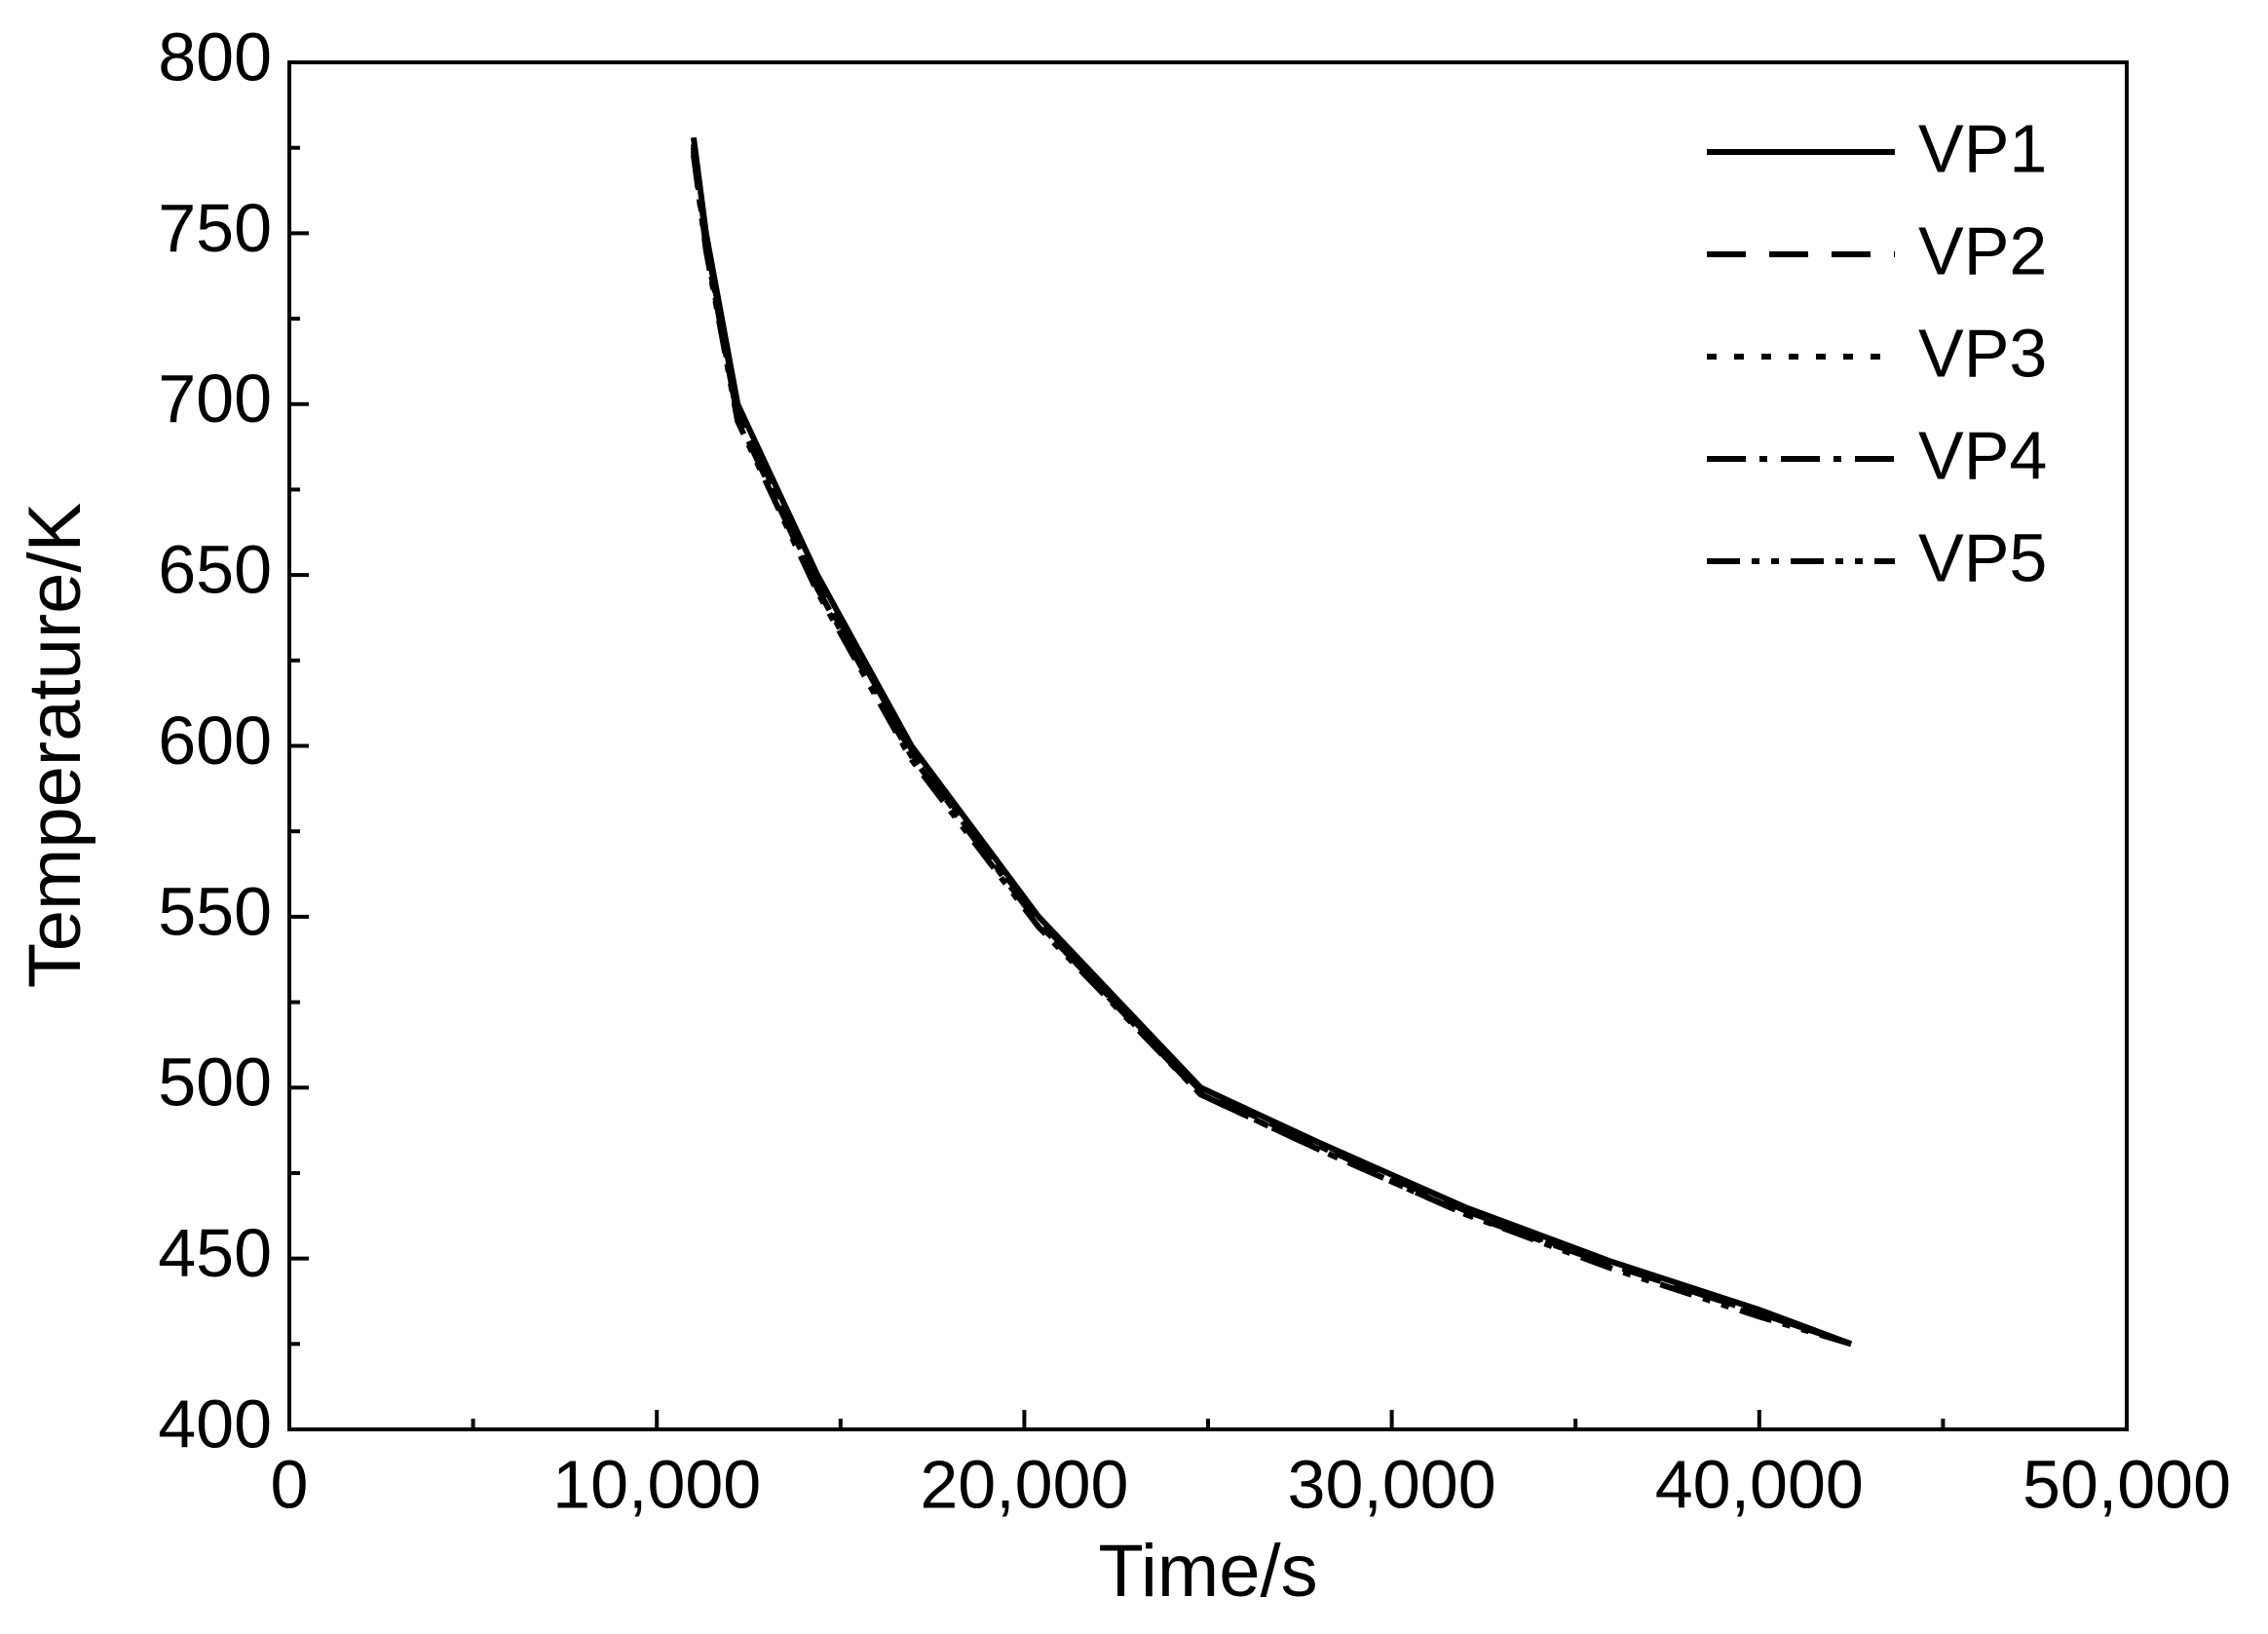  I want to click on legend-label: VP4, so click(1982, 455).